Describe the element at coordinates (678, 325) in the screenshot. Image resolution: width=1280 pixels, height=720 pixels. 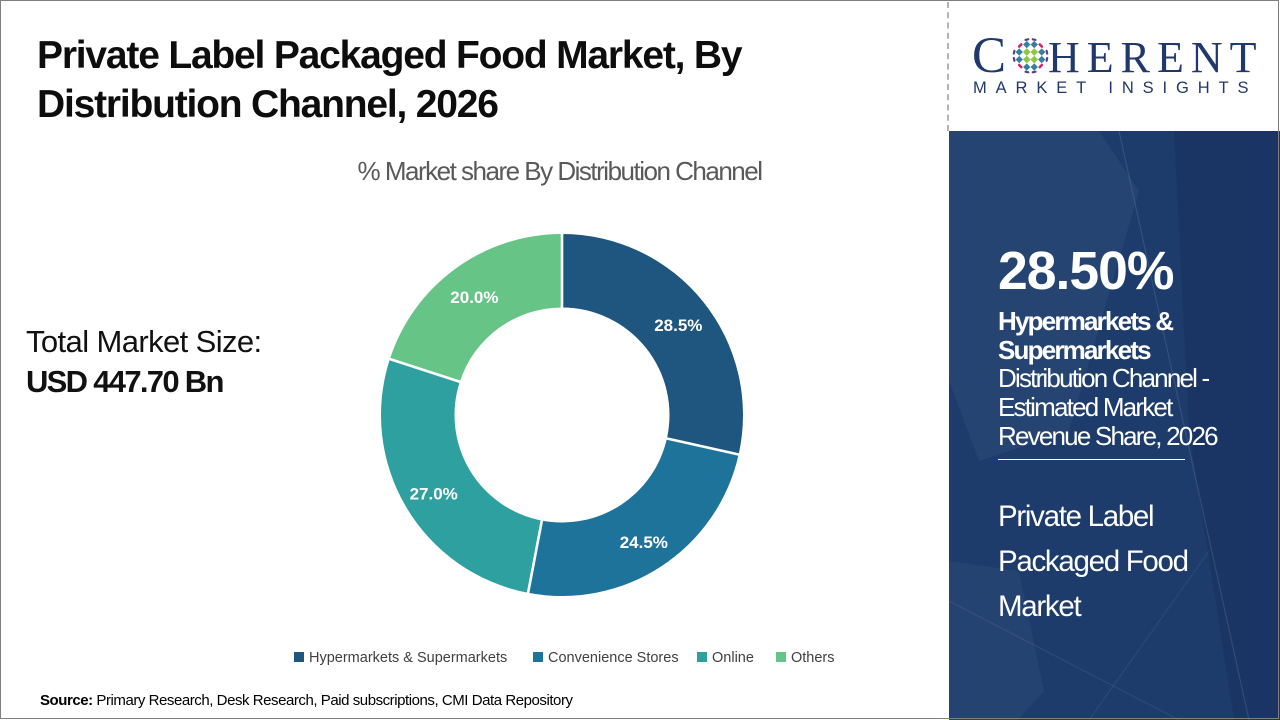
I see `svg-text: 28.5%` at that location.